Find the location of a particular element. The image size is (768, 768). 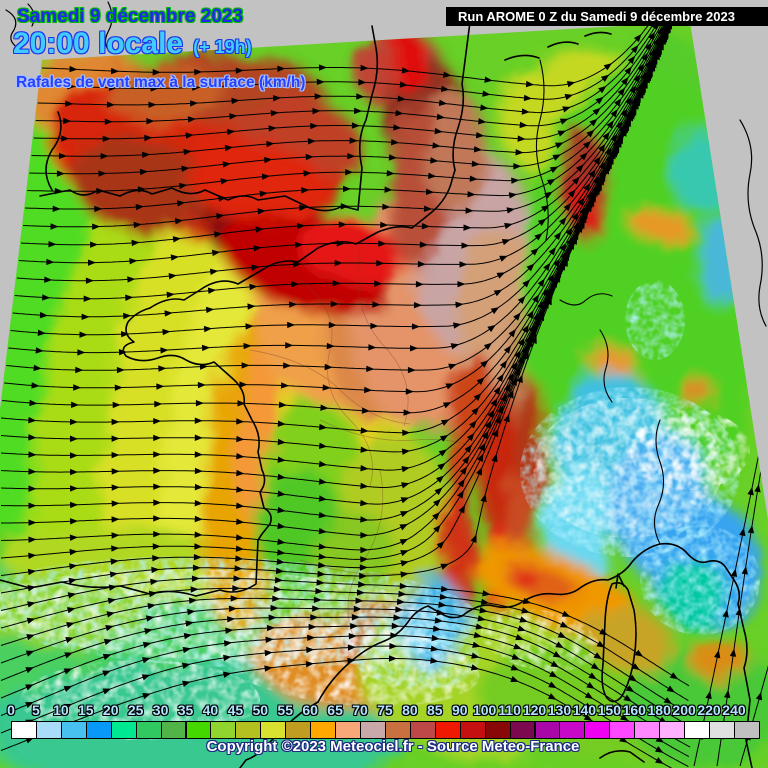

time-row: 20:00 locale (+ 19h) is located at coordinates (132, 44).